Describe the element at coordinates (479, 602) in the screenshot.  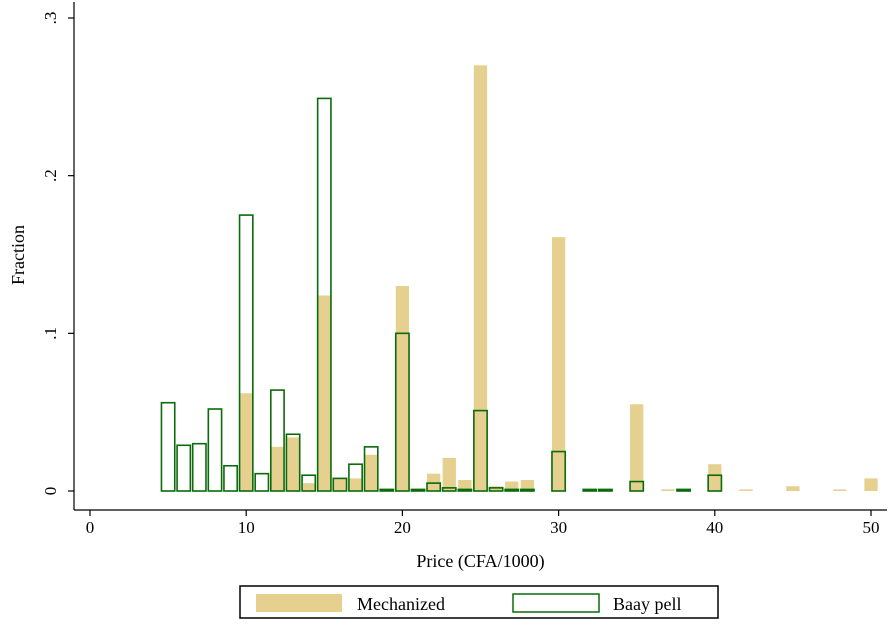
I see `legend: Mechanized Baay pell` at that location.